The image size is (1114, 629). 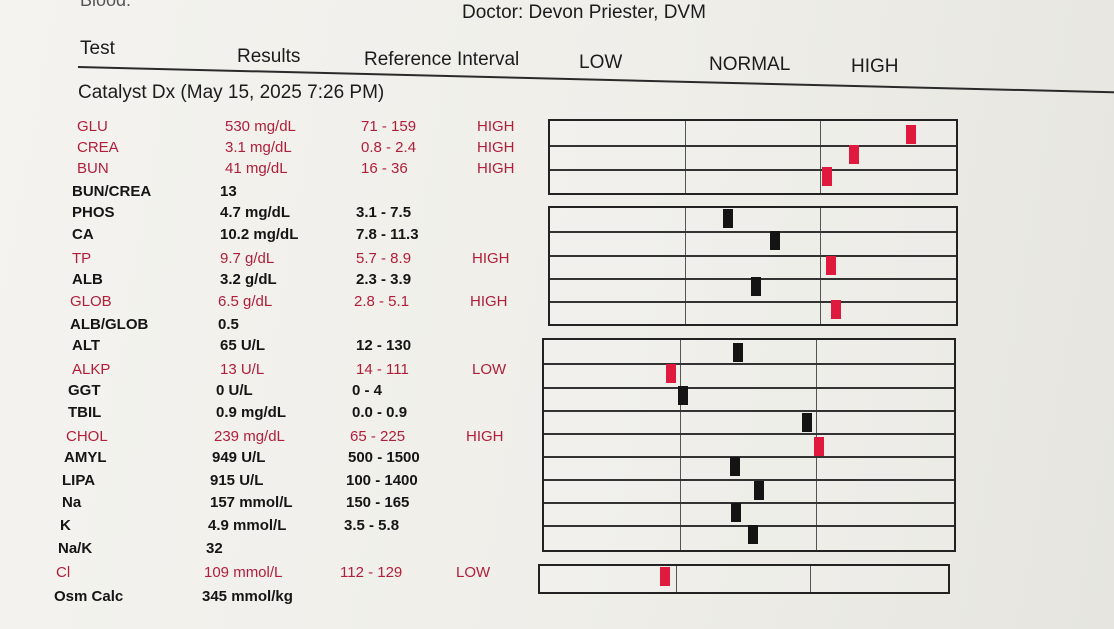 What do you see at coordinates (601, 62) in the screenshot?
I see `header-low: LOW` at bounding box center [601, 62].